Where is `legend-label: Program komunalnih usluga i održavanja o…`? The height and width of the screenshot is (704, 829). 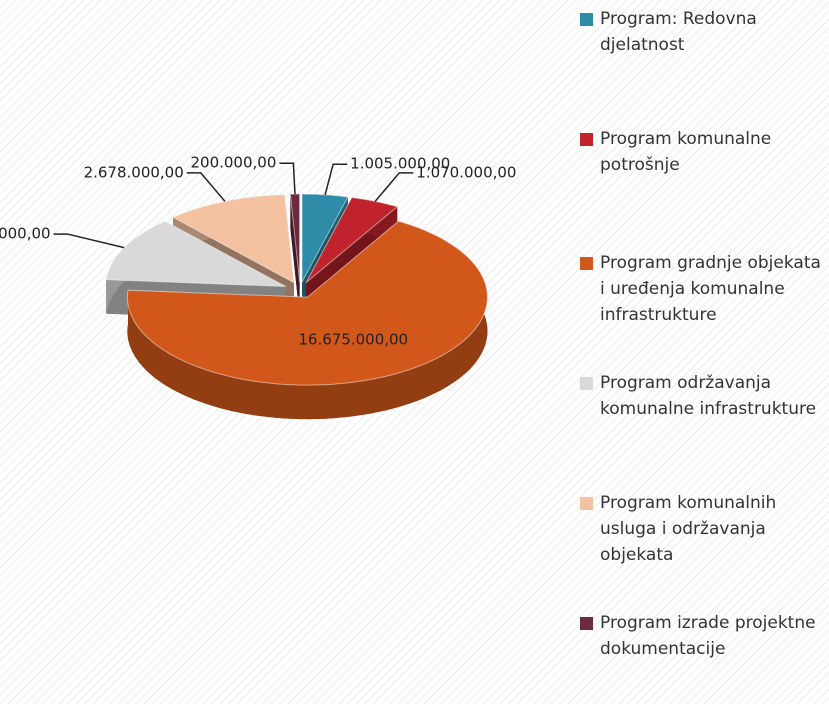 legend-label: Program komunalnih usluga i održavanja o… is located at coordinates (688, 529).